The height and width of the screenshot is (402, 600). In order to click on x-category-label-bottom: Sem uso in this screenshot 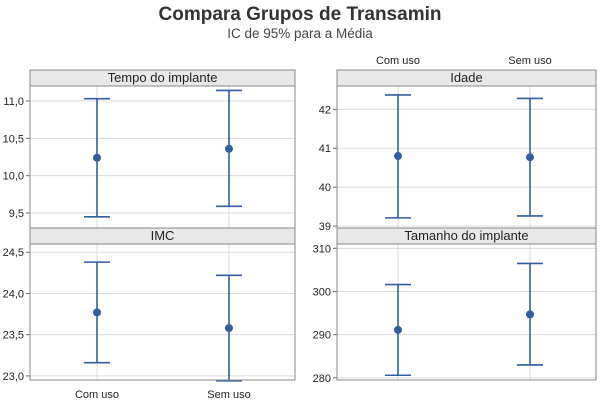, I will do `click(228, 395)`.